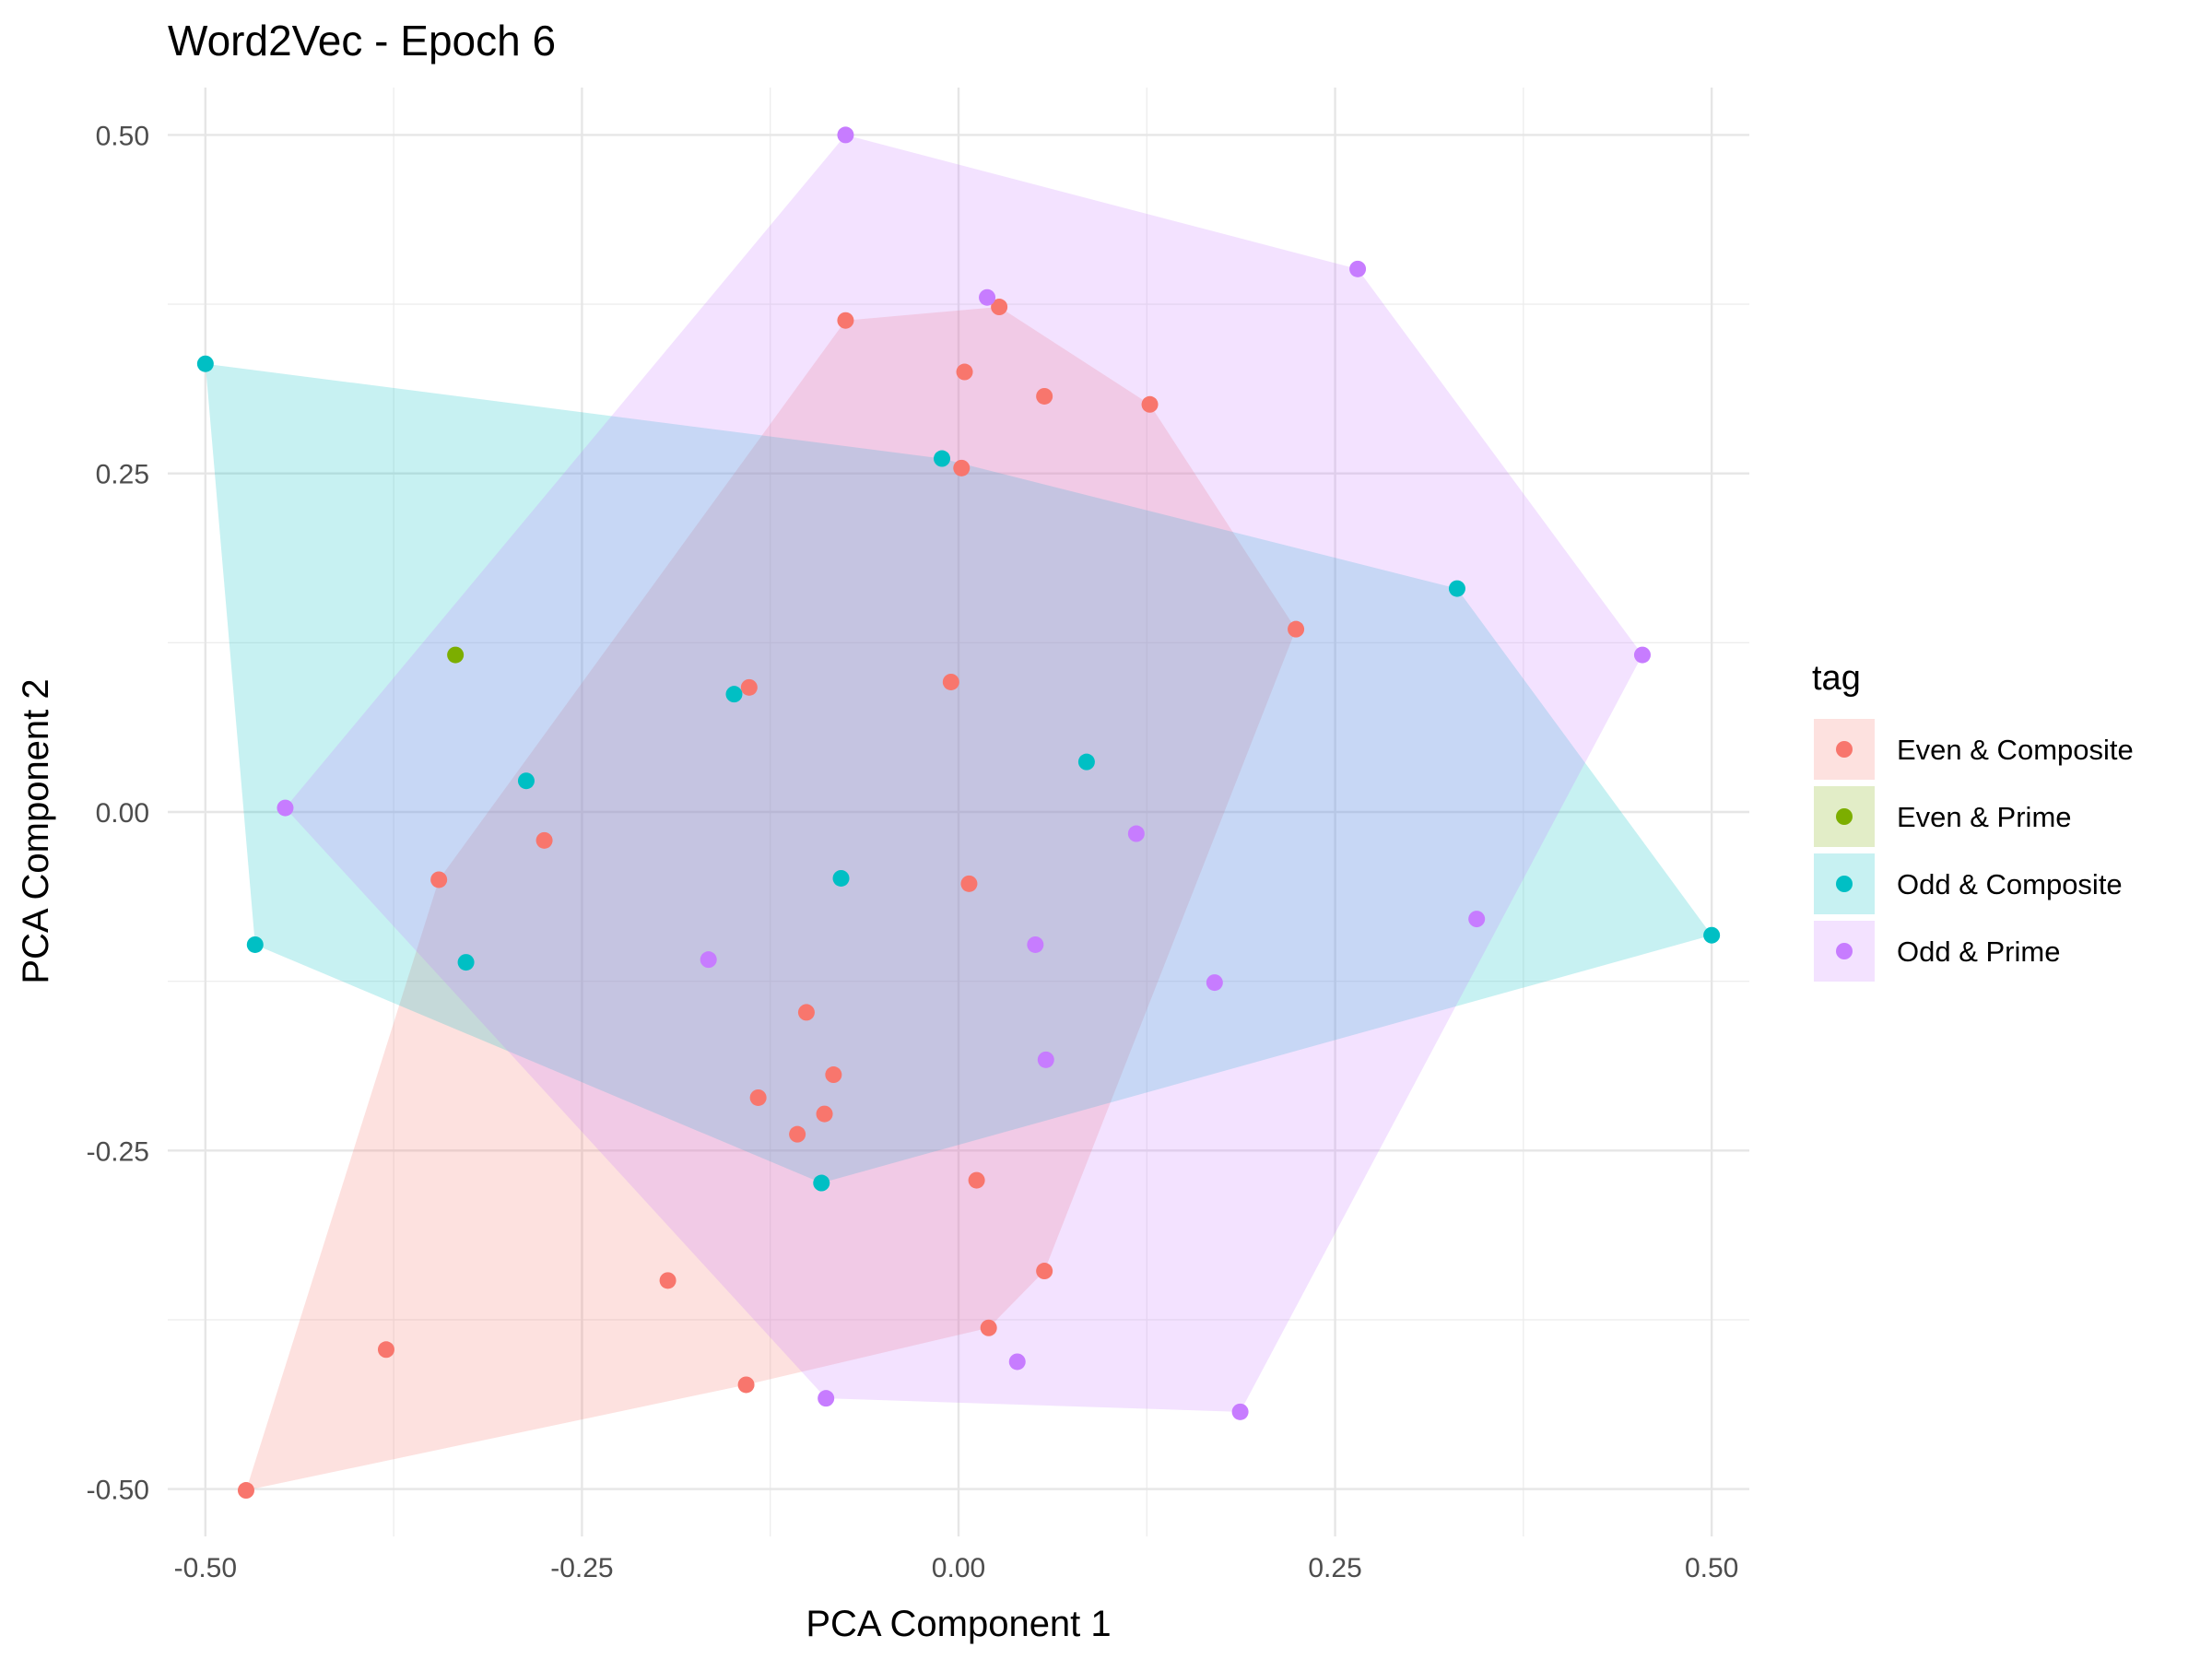 The height and width of the screenshot is (1659, 2212). I want to click on legend-label-odd-composite: Odd & Composite, so click(2010, 884).